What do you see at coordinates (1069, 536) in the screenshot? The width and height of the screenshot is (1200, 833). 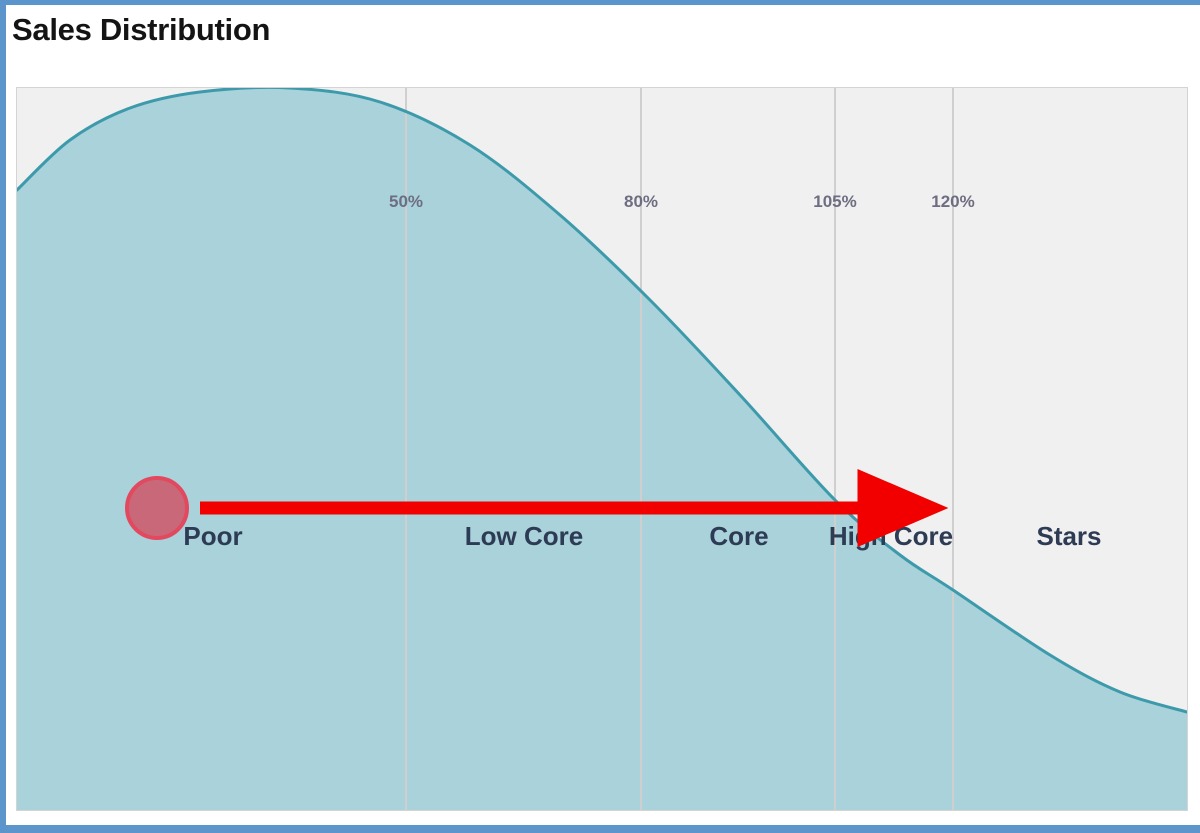 I see `band-label-stars: Stars` at bounding box center [1069, 536].